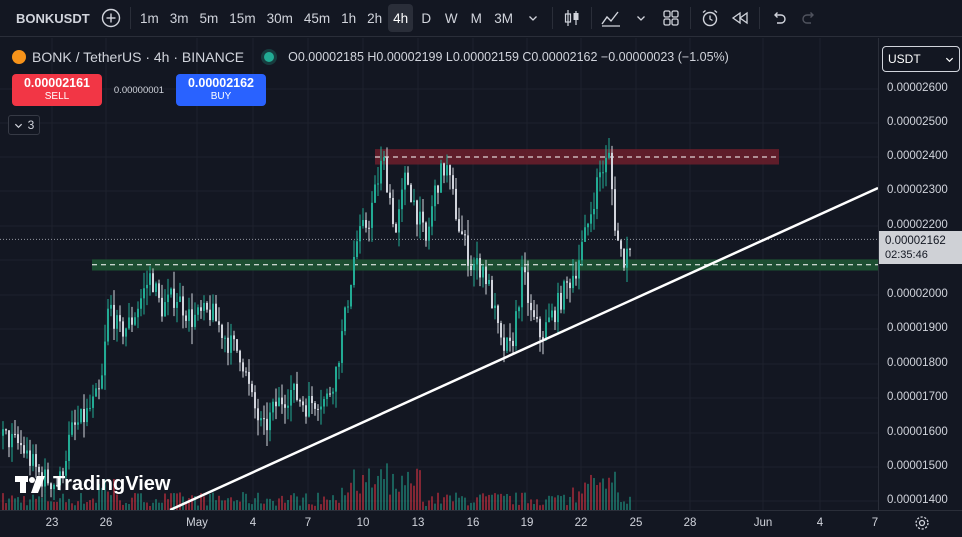 The width and height of the screenshot is (962, 537). What do you see at coordinates (279, 18) in the screenshot?
I see `interval-30m: 30m` at bounding box center [279, 18].